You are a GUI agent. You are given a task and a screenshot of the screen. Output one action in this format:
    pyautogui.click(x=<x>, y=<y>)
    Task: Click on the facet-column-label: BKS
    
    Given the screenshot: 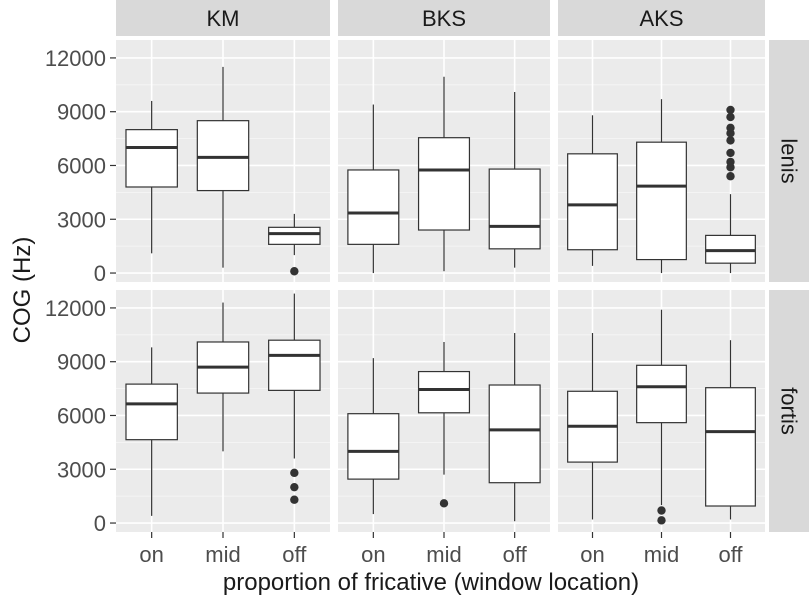 What is the action you would take?
    pyautogui.click(x=444, y=18)
    